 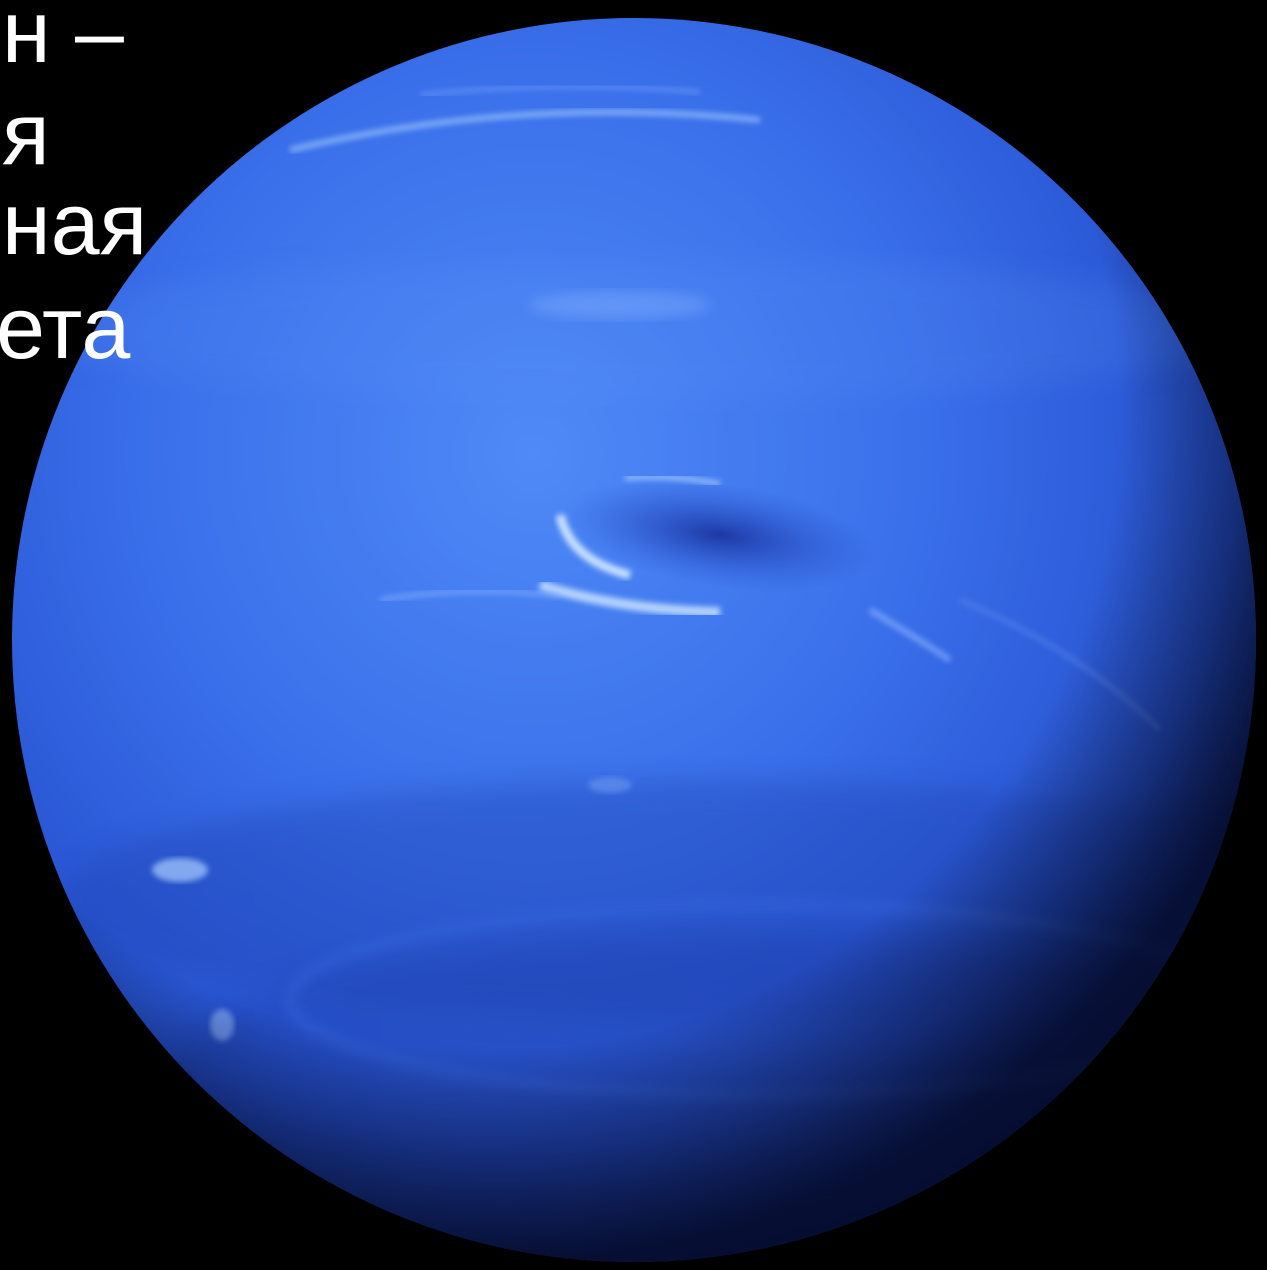 What do you see at coordinates (26, 133) in the screenshot?
I see `caption-line: я` at bounding box center [26, 133].